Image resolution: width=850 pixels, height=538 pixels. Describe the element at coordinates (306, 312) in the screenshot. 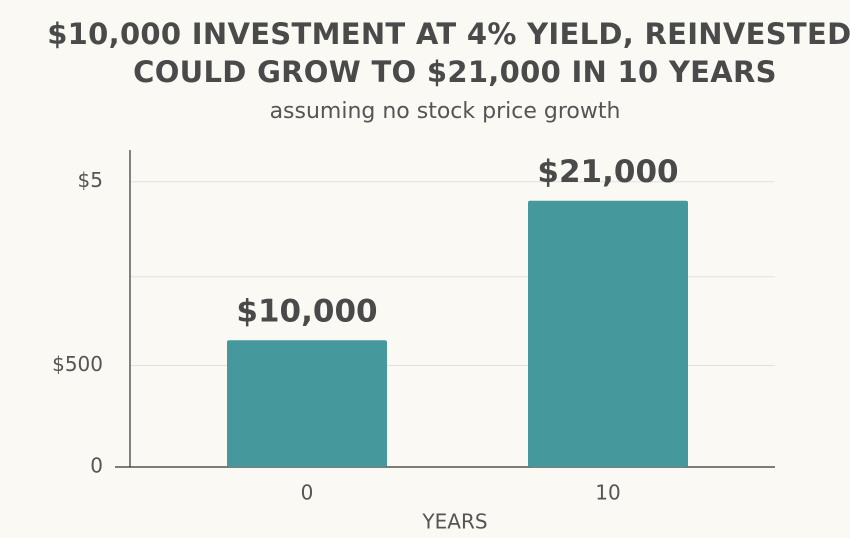

I see `value-label: $10,000` at that location.